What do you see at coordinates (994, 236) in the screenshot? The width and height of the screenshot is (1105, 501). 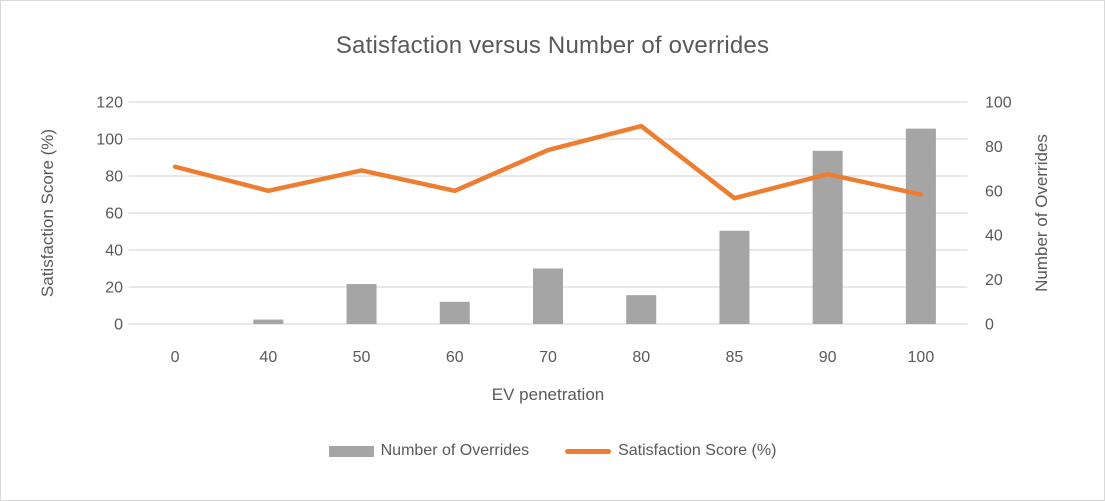 I see `right-axis-tick-label: 40` at bounding box center [994, 236].